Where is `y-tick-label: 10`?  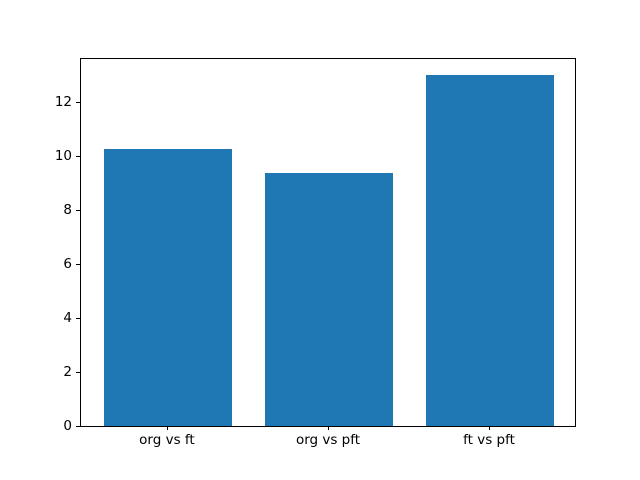 y-tick-label: 10 is located at coordinates (63, 156).